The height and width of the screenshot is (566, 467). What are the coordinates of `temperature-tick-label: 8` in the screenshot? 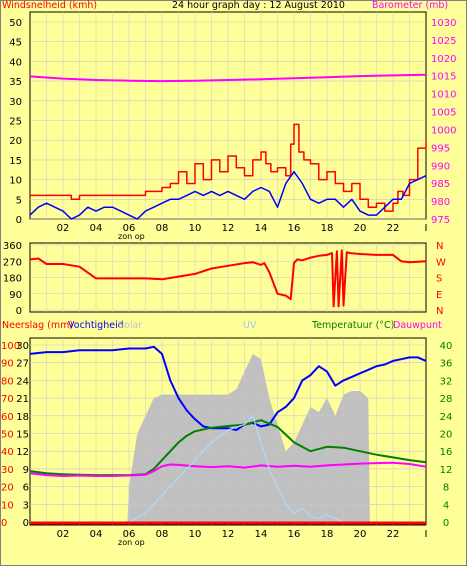 It's located at (446, 488).